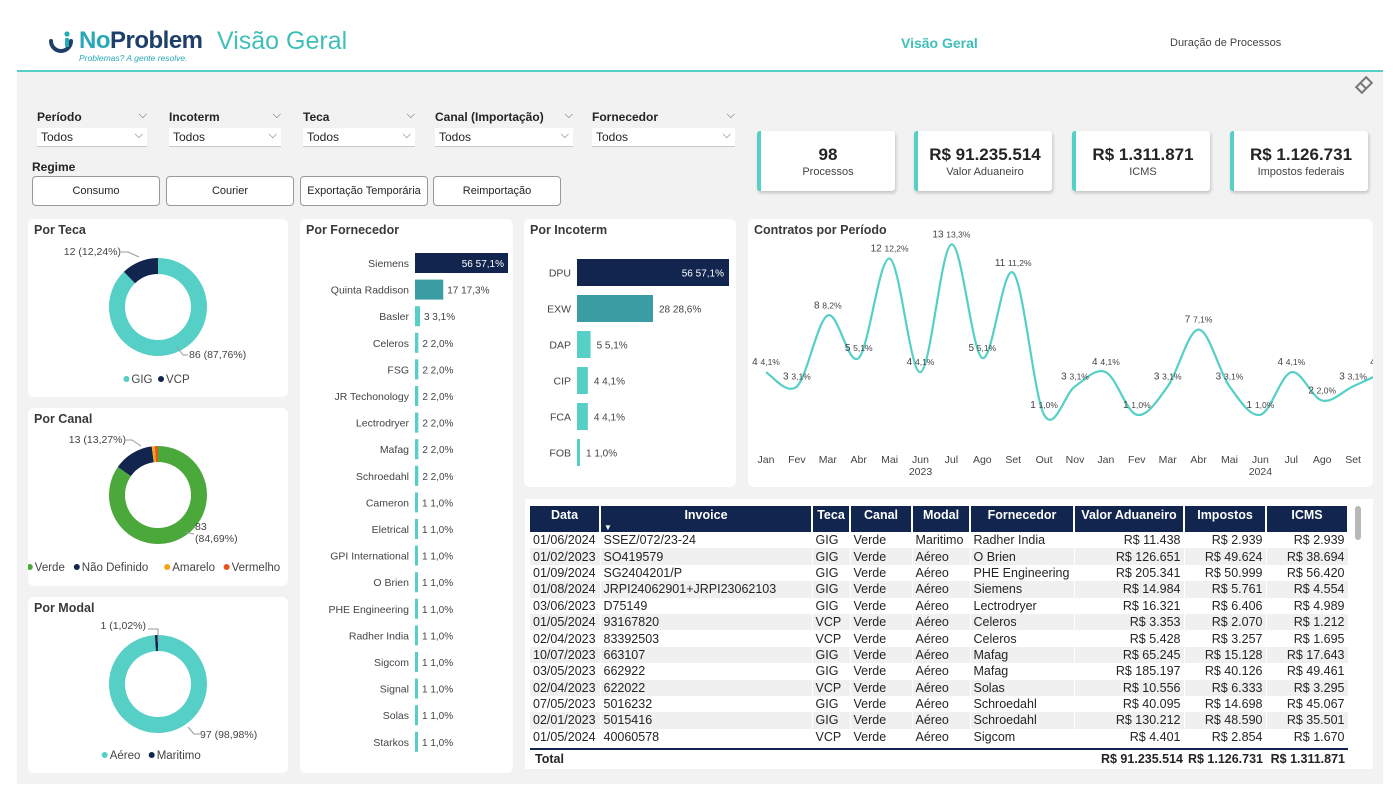  What do you see at coordinates (1129, 519) in the screenshot?
I see `column-header-valor-aduaneiro: Valor Aduaneiro` at bounding box center [1129, 519].